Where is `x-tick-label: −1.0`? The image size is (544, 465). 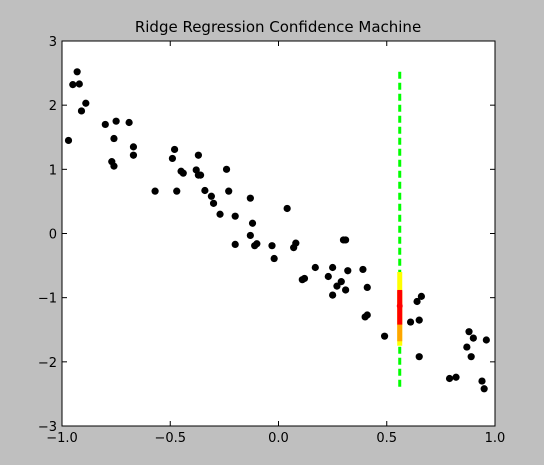
x-tick-label: −1.0 is located at coordinates (62, 438).